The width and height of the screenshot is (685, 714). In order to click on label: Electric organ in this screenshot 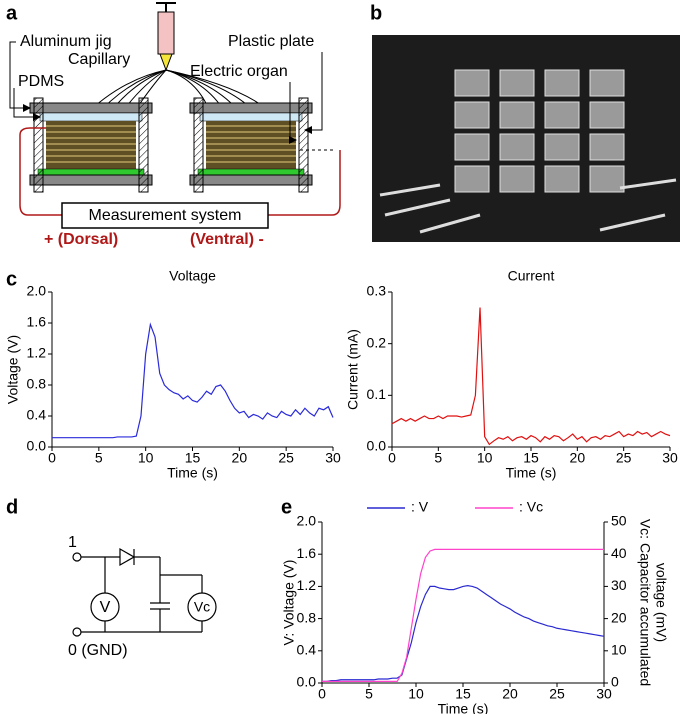, I will do `click(239, 71)`.